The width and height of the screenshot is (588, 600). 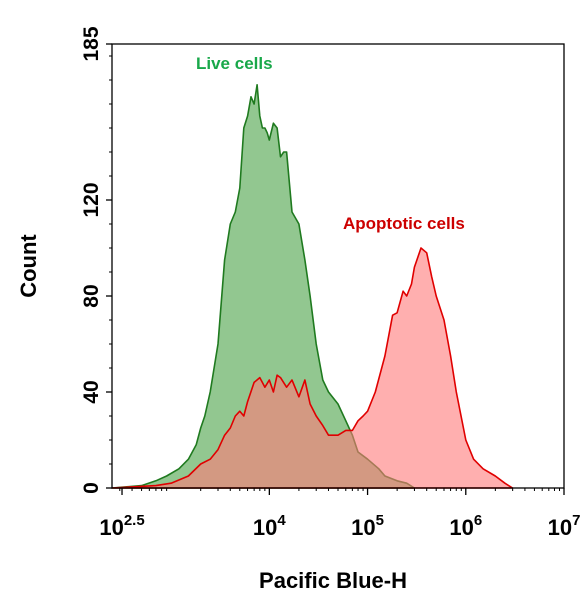 I want to click on y-tick-label: 40, so click(x=91, y=391).